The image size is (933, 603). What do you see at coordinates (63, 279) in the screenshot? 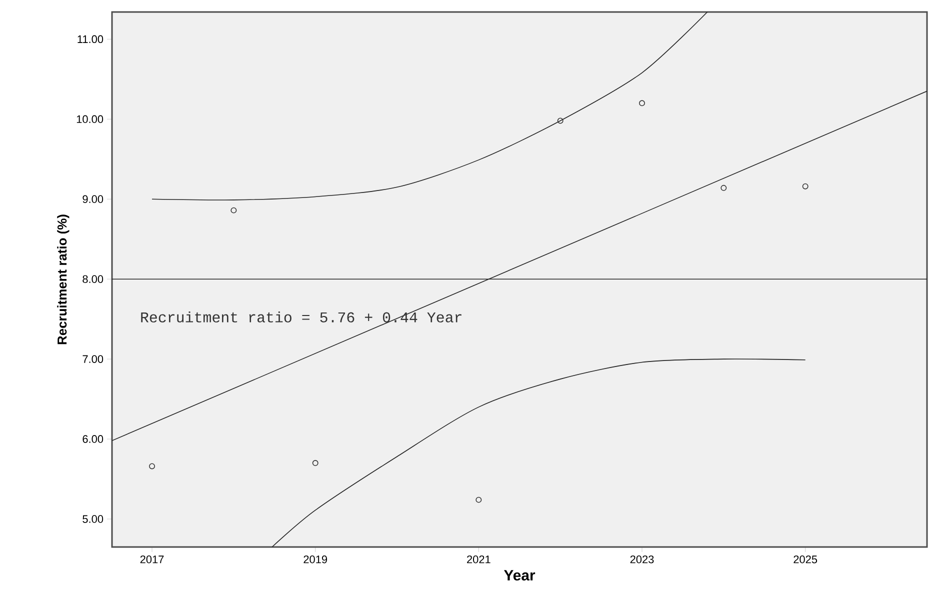
I see `y-axis-title: Recruitment ratio (%)` at bounding box center [63, 279].